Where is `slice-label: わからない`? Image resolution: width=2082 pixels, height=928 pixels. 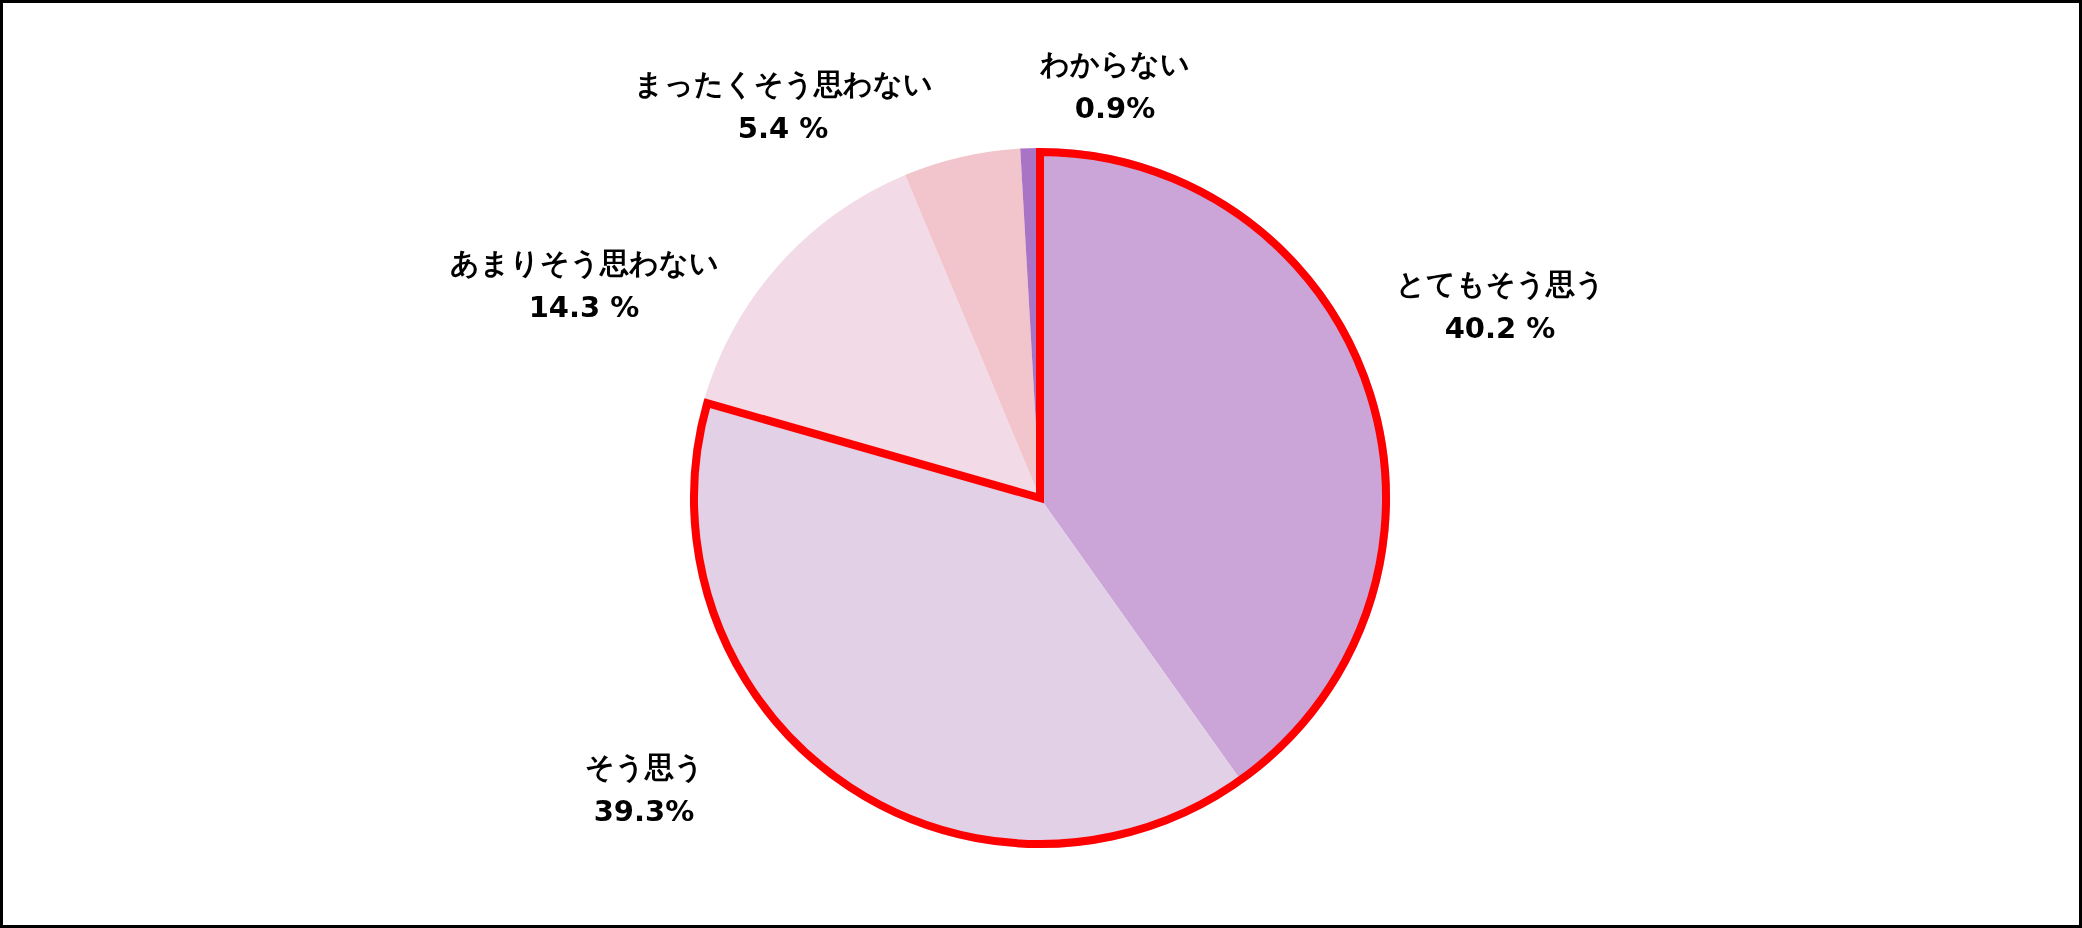 slice-label: わからない is located at coordinates (1114, 64).